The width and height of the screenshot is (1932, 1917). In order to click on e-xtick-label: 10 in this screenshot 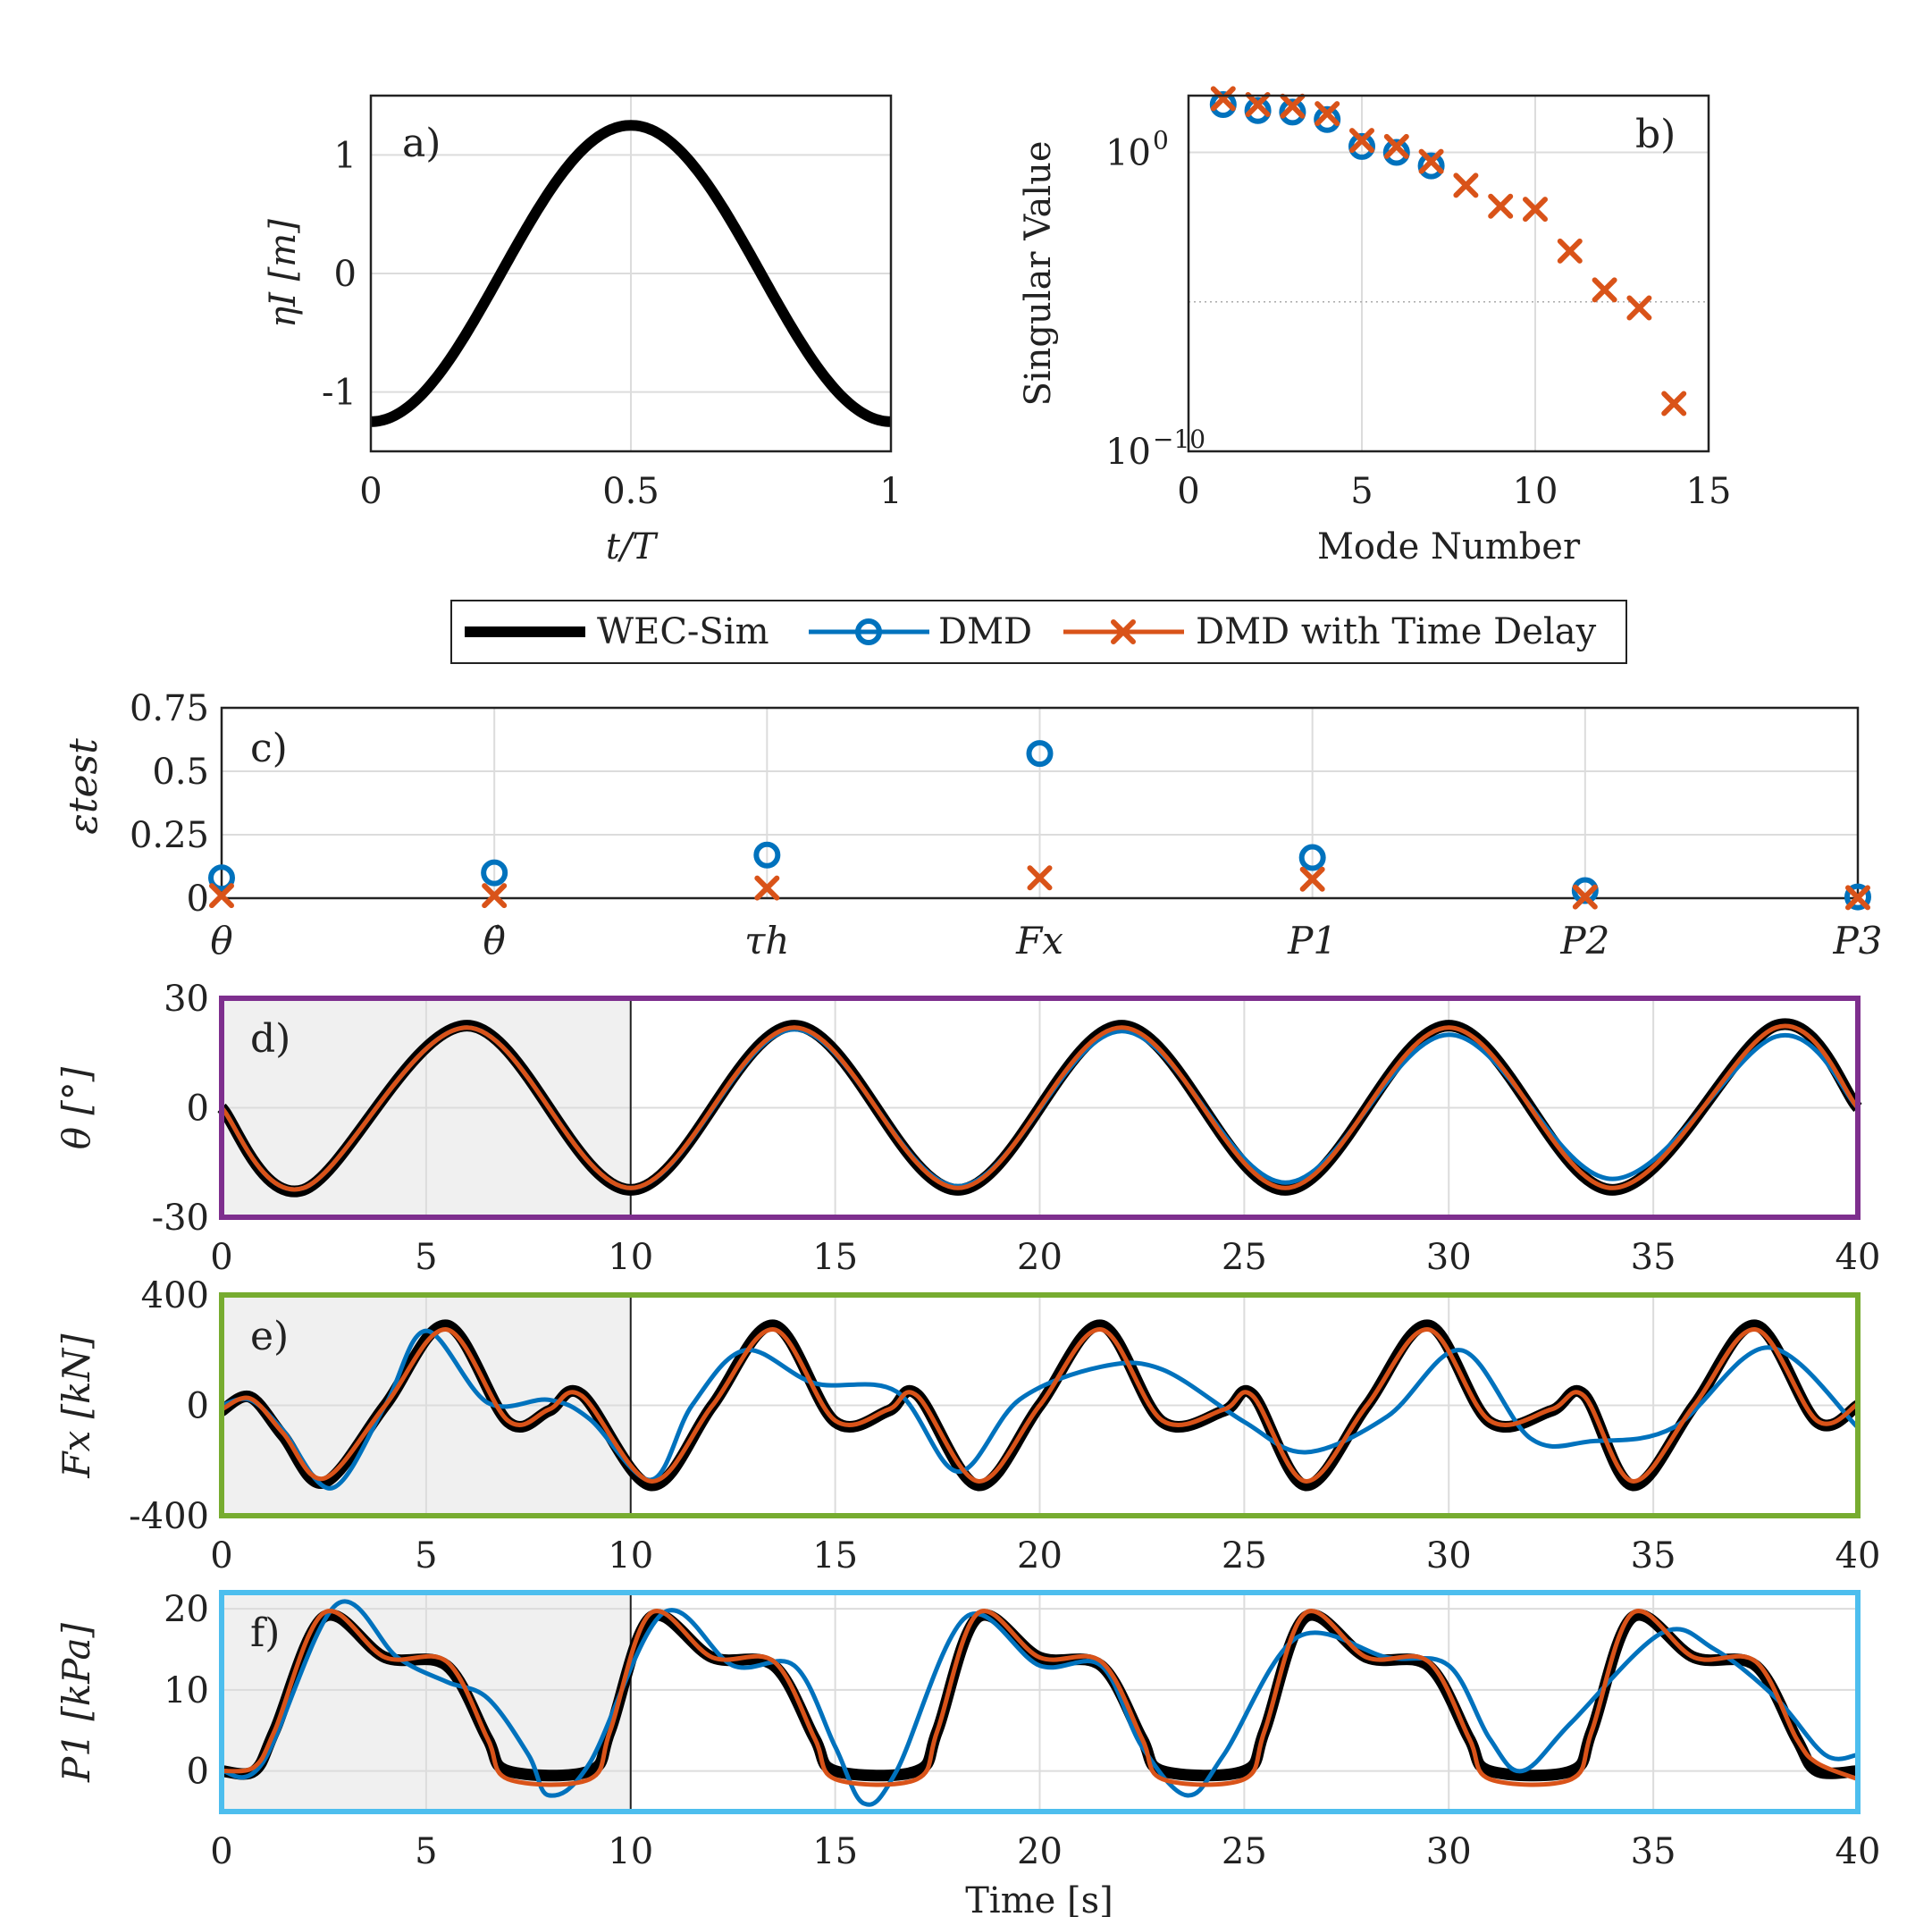, I will do `click(630, 1555)`.